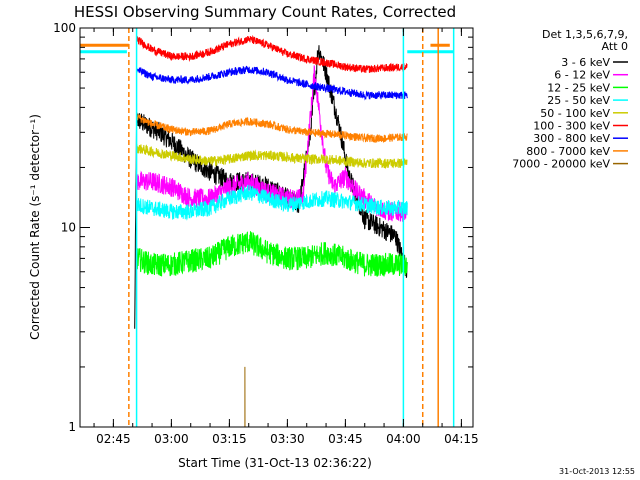  What do you see at coordinates (582, 75) in the screenshot?
I see `legend-label-1: 6 - 12 keV` at bounding box center [582, 75].